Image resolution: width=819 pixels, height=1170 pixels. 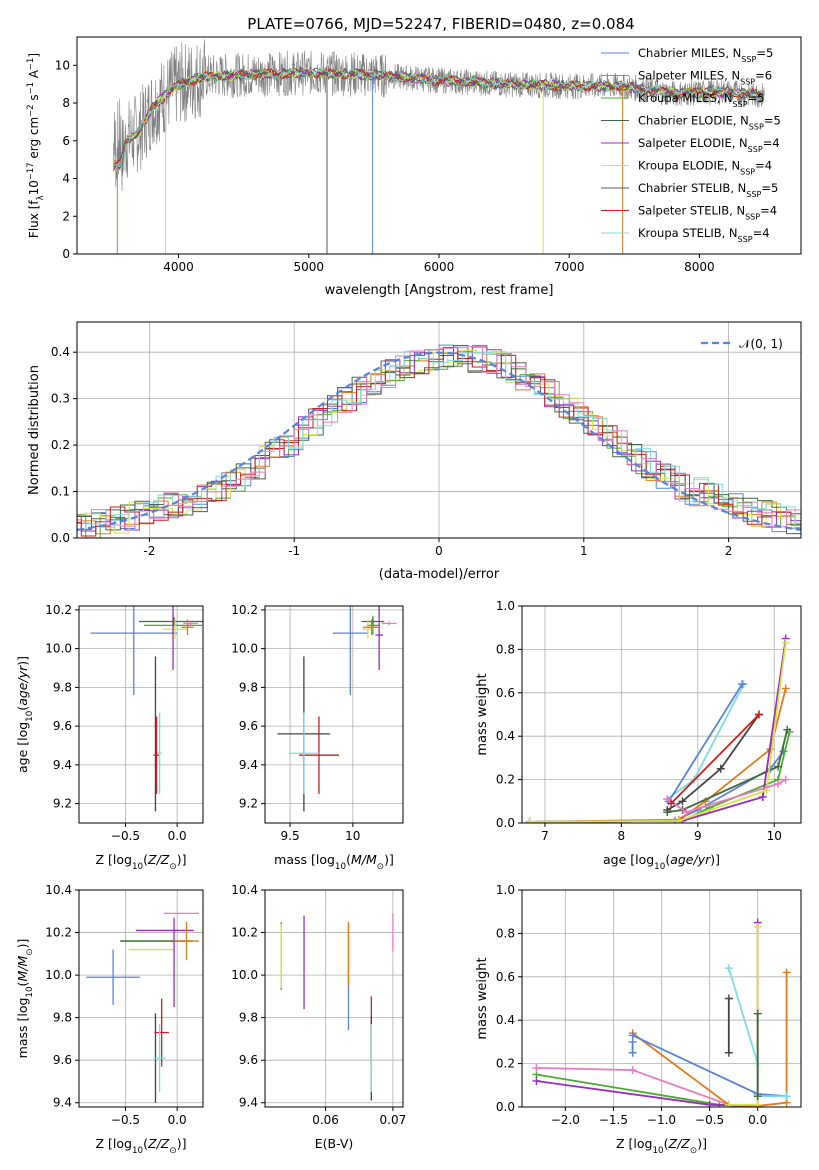 What do you see at coordinates (248, 687) in the screenshot?
I see `y-tick-label: 9.8` at bounding box center [248, 687].